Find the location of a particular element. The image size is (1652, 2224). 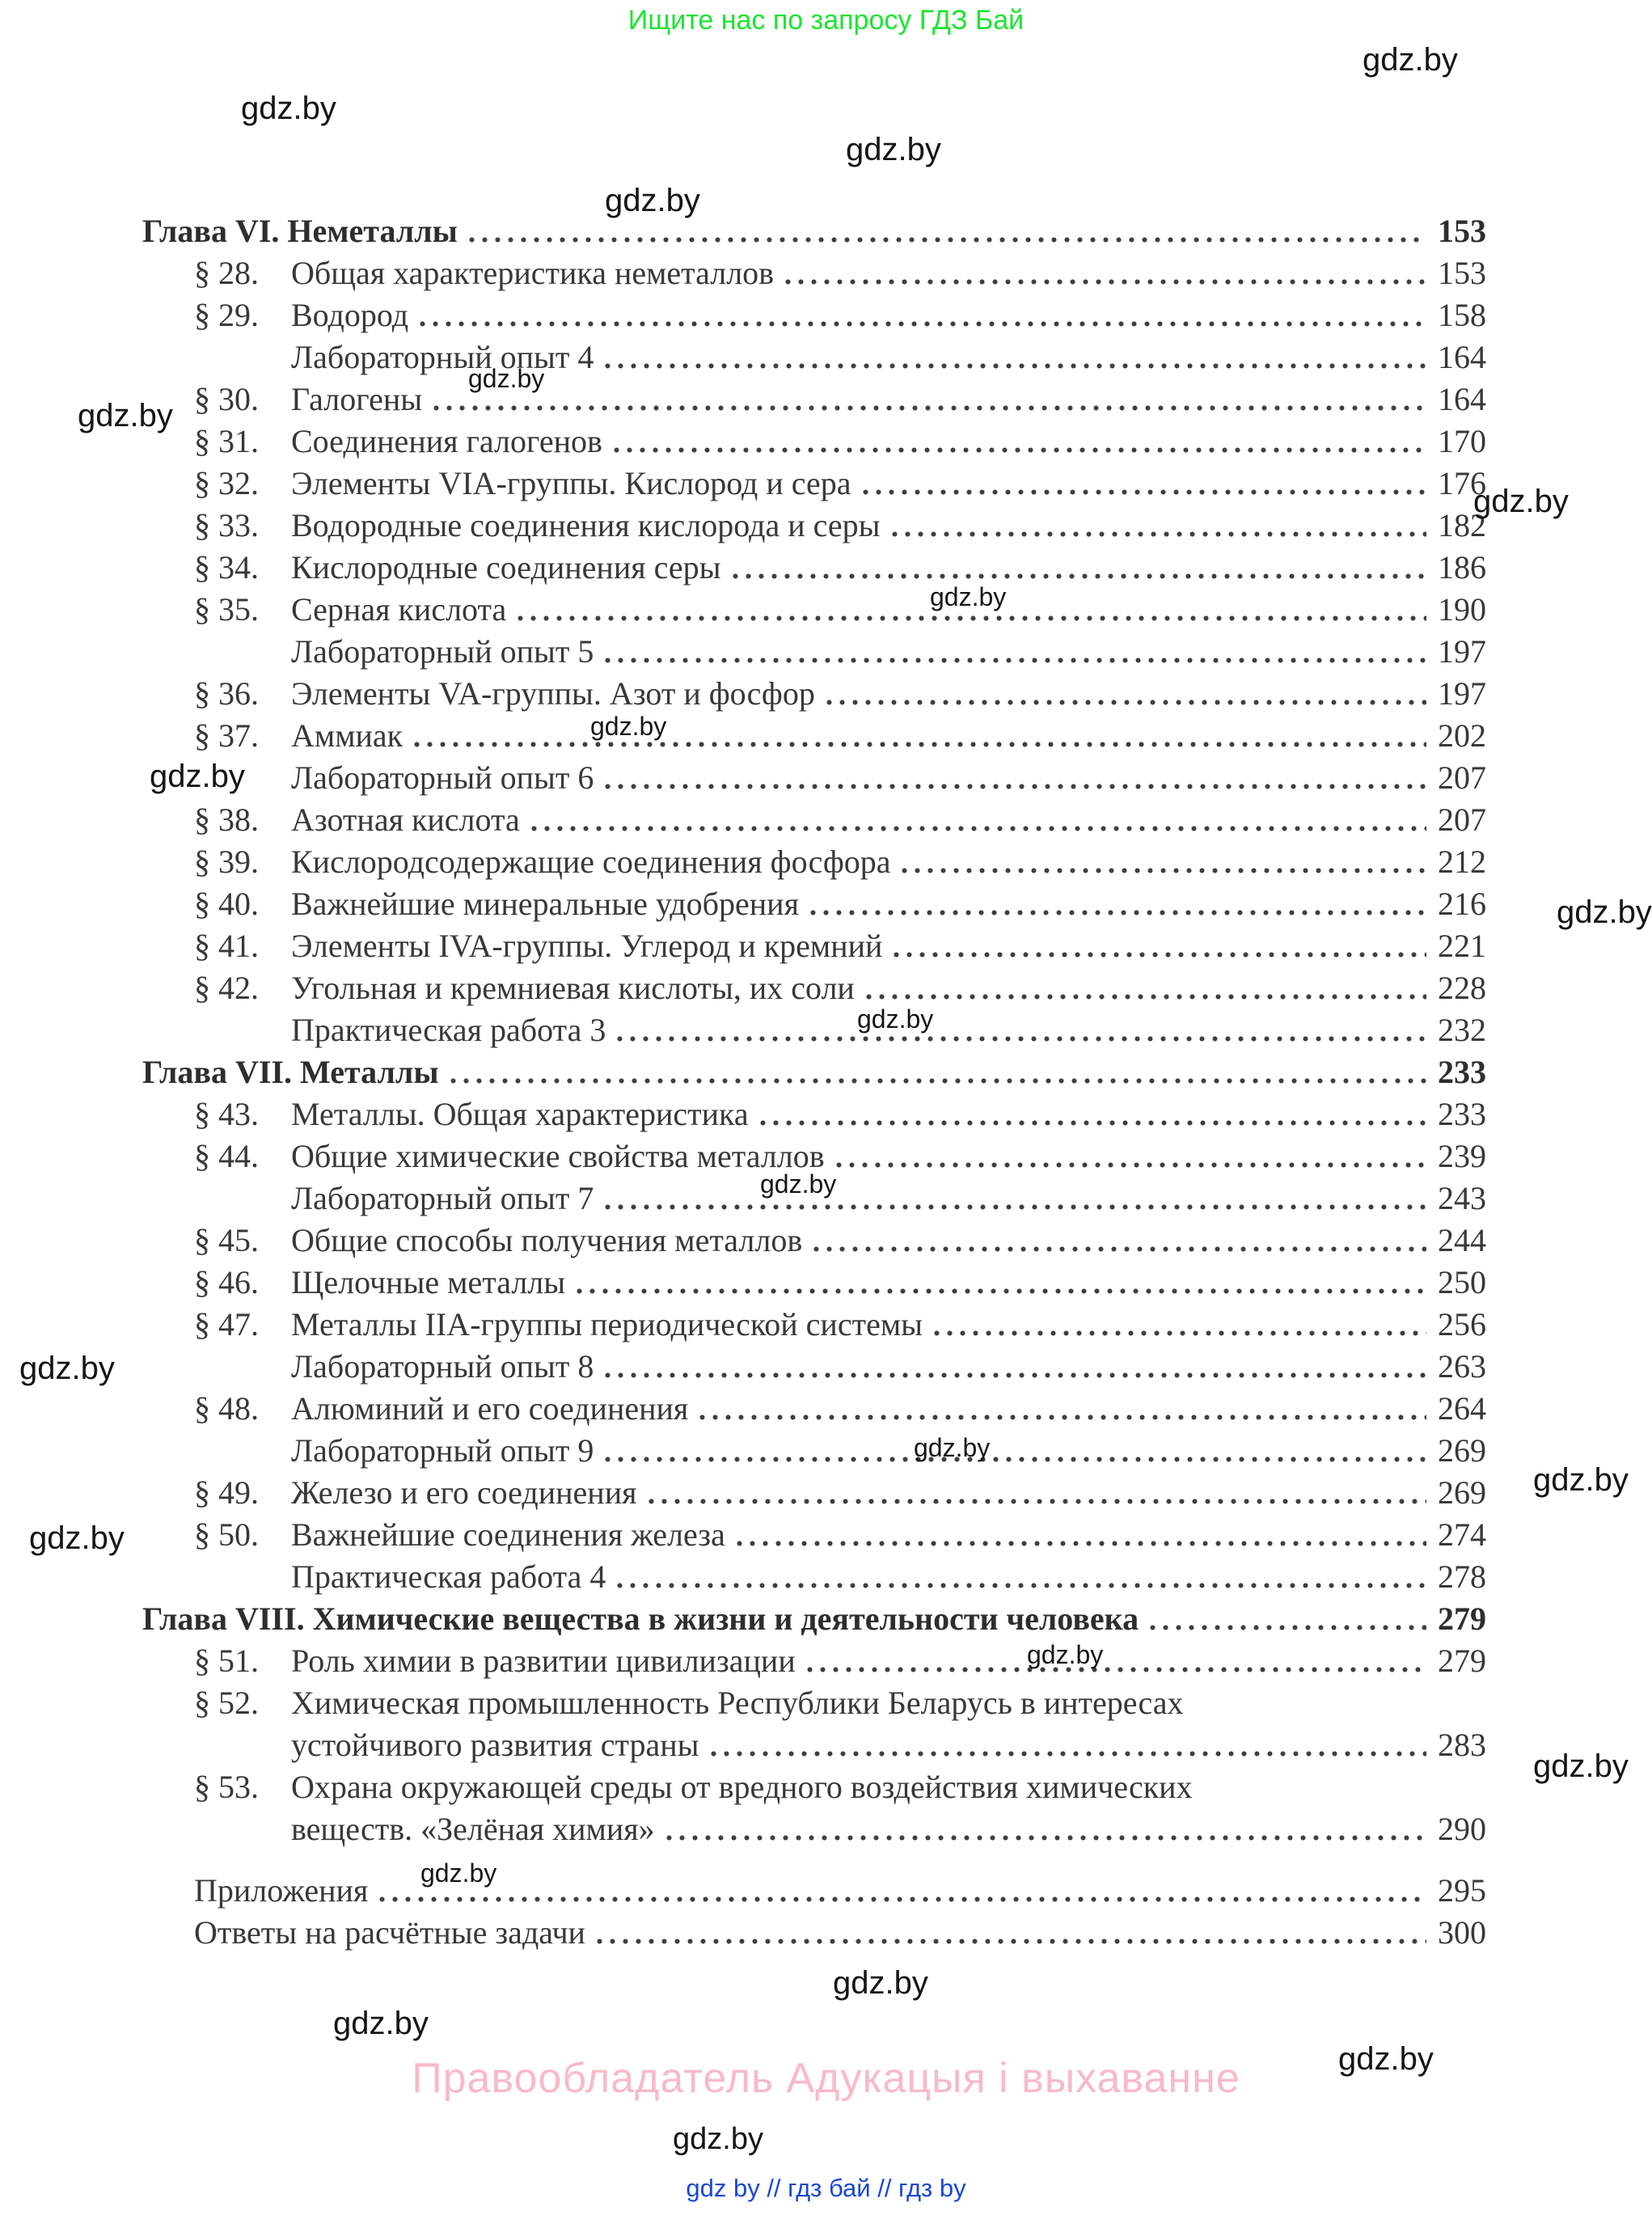

toc-entry-page: 283 is located at coordinates (1462, 1745).